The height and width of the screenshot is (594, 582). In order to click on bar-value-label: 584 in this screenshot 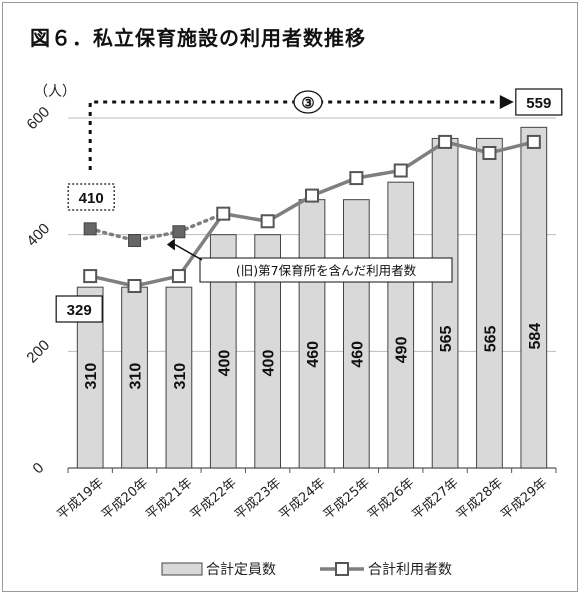, I will do `click(535, 336)`.